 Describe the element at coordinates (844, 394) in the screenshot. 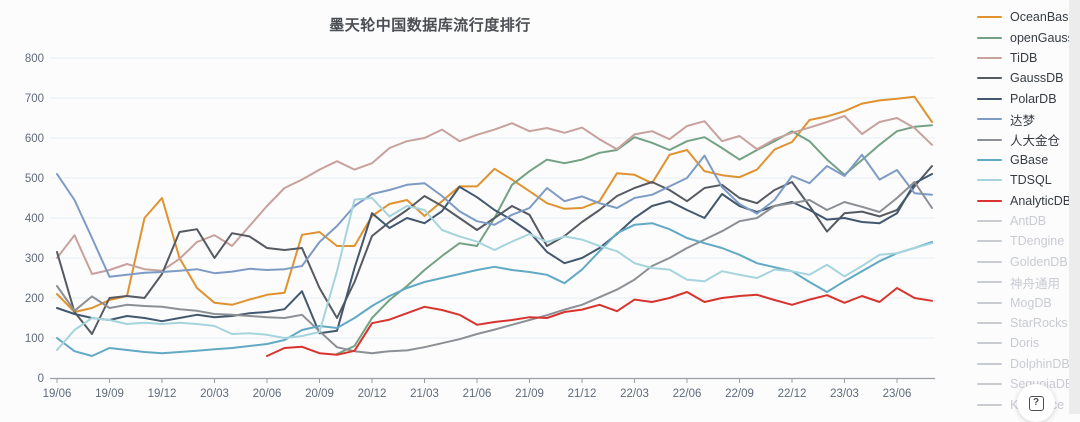

I see `x-axis-label: 23/03` at that location.